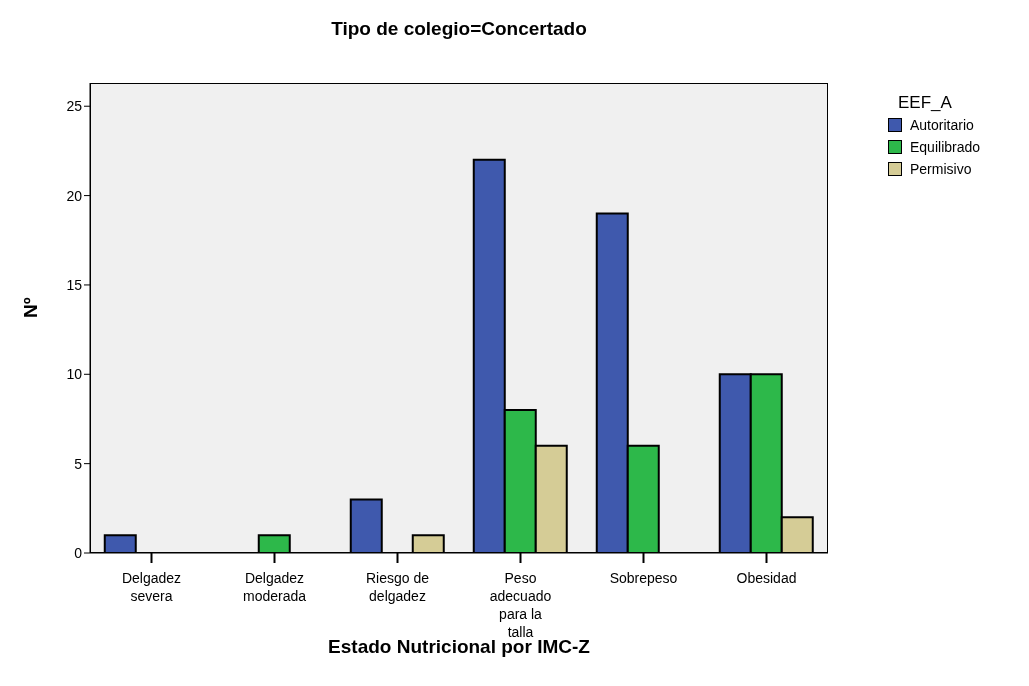 This screenshot has height=686, width=1029. Describe the element at coordinates (274, 587) in the screenshot. I see `x-tick-label: Delgadez moderada` at that location.